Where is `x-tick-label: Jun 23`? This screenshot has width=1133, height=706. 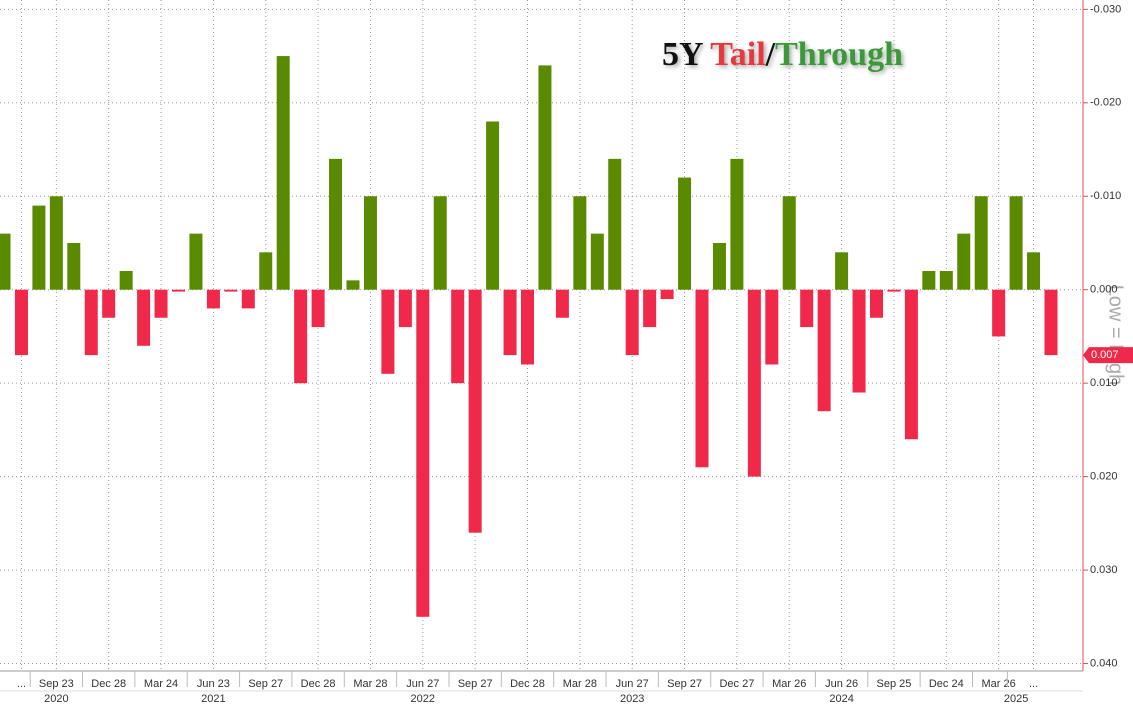
x-tick-label: Jun 23 is located at coordinates (213, 684).